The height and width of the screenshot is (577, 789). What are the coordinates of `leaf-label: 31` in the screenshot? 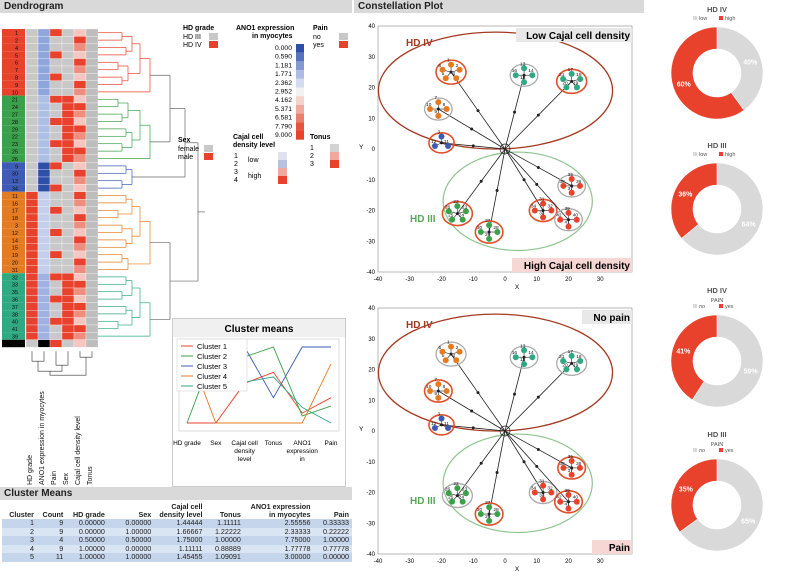 It's located at (542, 200).